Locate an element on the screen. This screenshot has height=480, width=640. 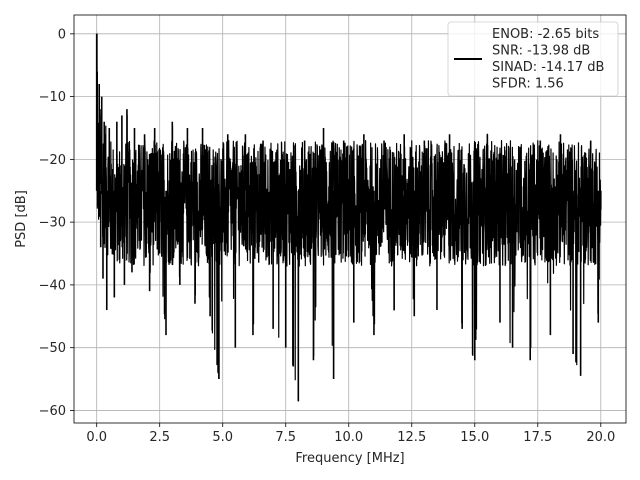
legend-sfdr-text: SFDR: 1.56 is located at coordinates (528, 84).